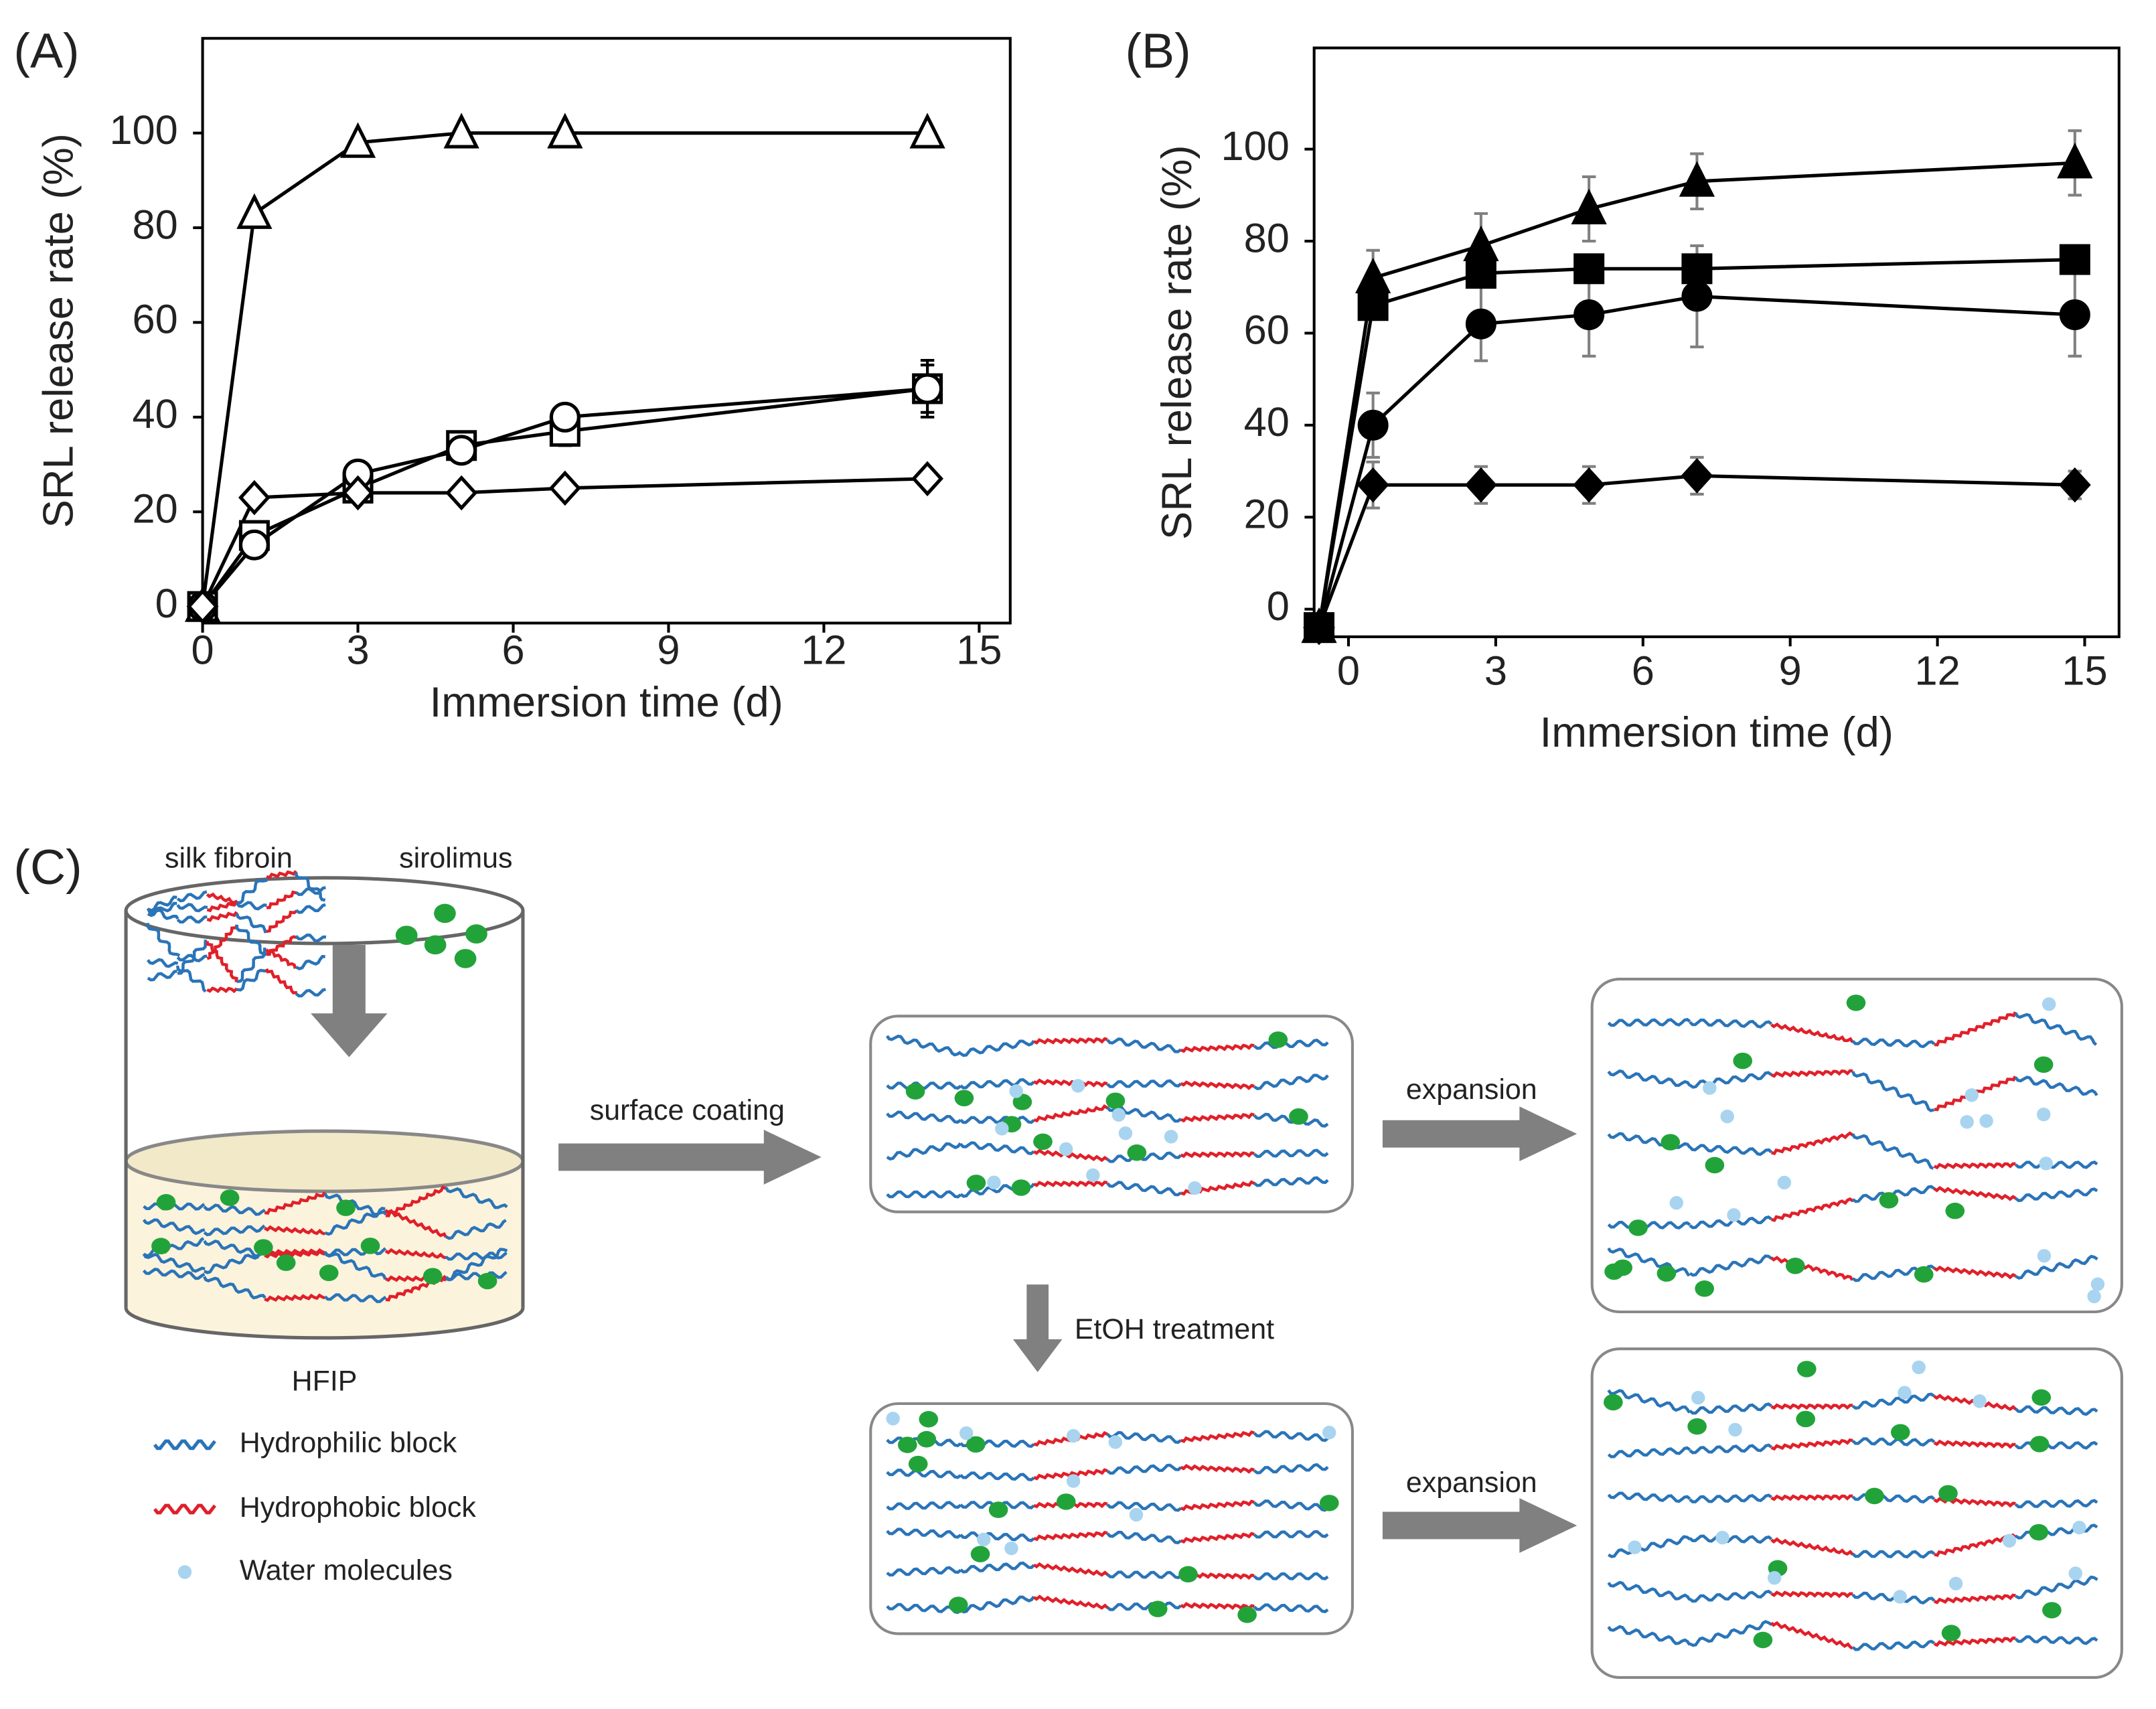  Describe the element at coordinates (1267, 513) in the screenshot. I see `y-tick-label: 20` at that location.